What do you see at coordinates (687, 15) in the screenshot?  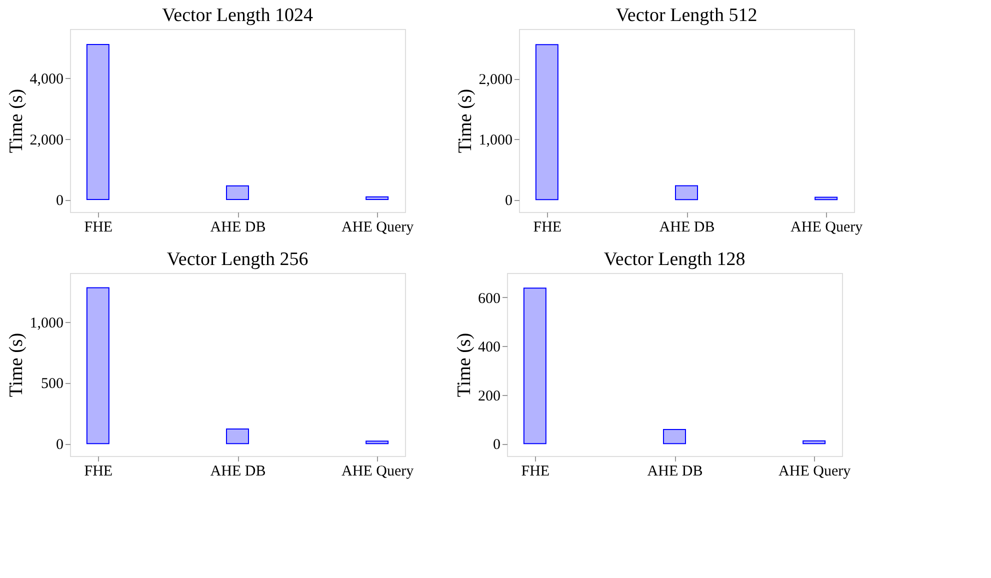 I see `chart-title: Vector Length 512` at bounding box center [687, 15].